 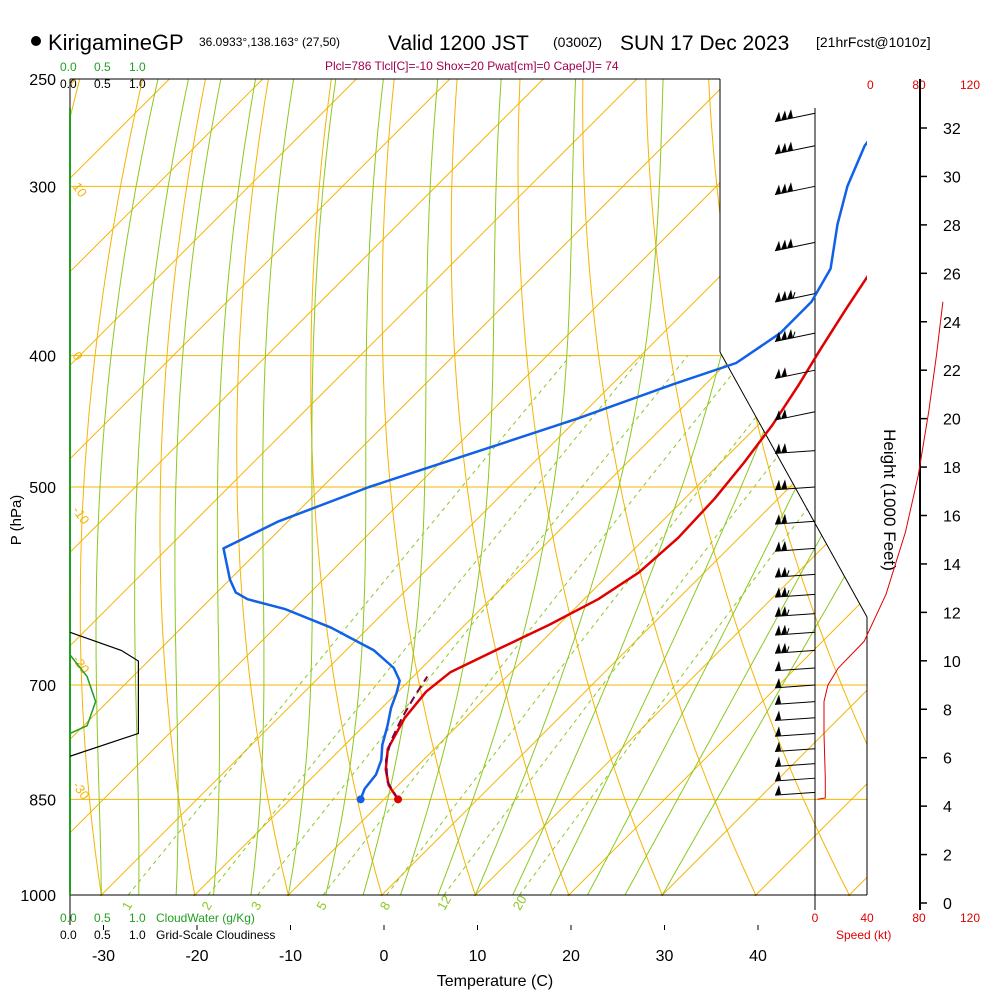 I want to click on header-site: KirigamineGP, so click(x=116, y=42).